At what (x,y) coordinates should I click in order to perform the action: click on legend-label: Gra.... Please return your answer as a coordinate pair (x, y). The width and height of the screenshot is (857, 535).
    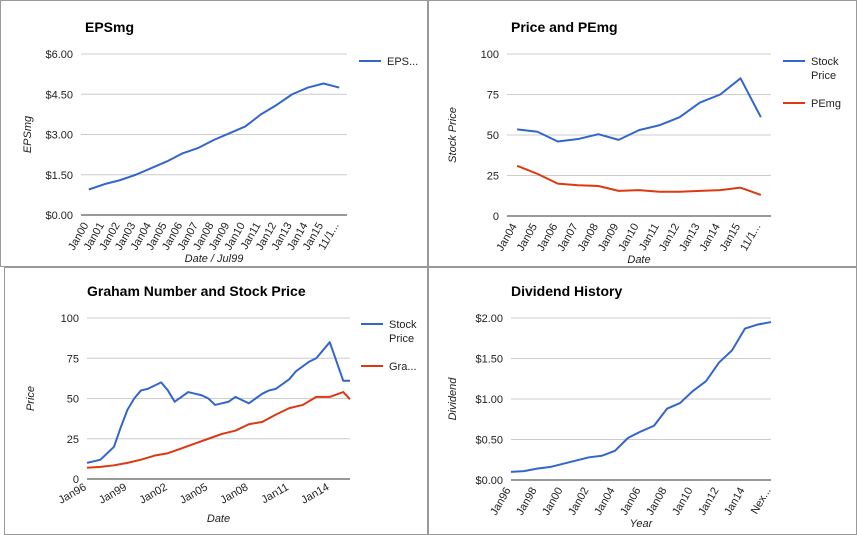
    Looking at the image, I should click on (403, 367).